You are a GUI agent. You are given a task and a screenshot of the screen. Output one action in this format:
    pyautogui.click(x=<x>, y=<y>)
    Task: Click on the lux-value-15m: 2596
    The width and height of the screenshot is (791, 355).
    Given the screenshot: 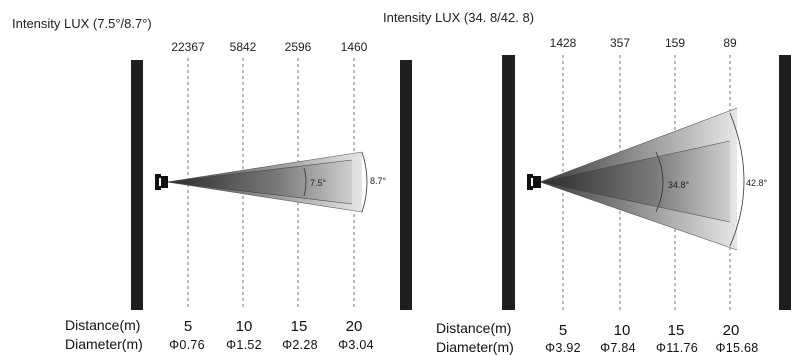 What is the action you would take?
    pyautogui.click(x=298, y=47)
    